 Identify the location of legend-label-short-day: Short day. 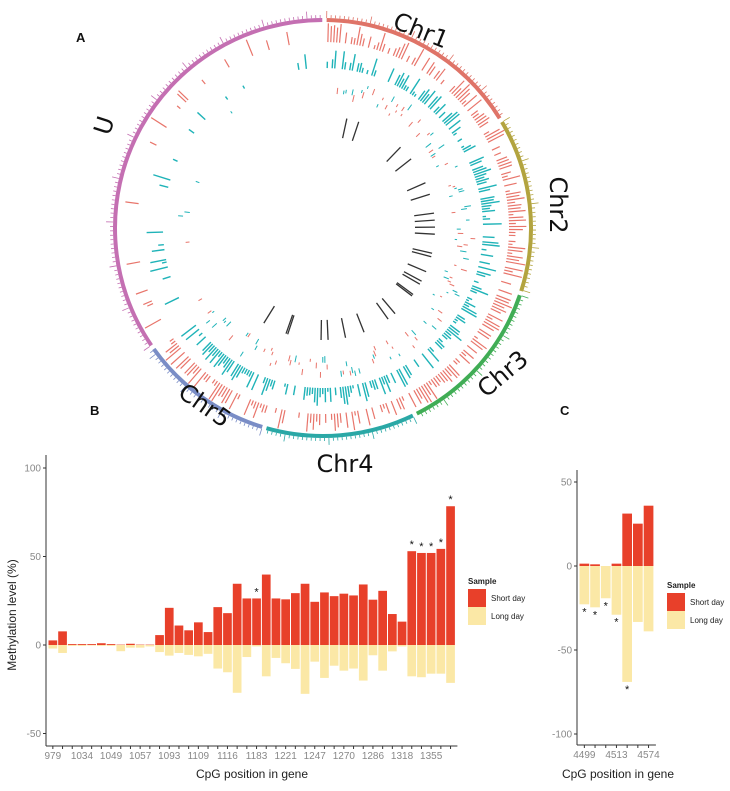
(707, 602).